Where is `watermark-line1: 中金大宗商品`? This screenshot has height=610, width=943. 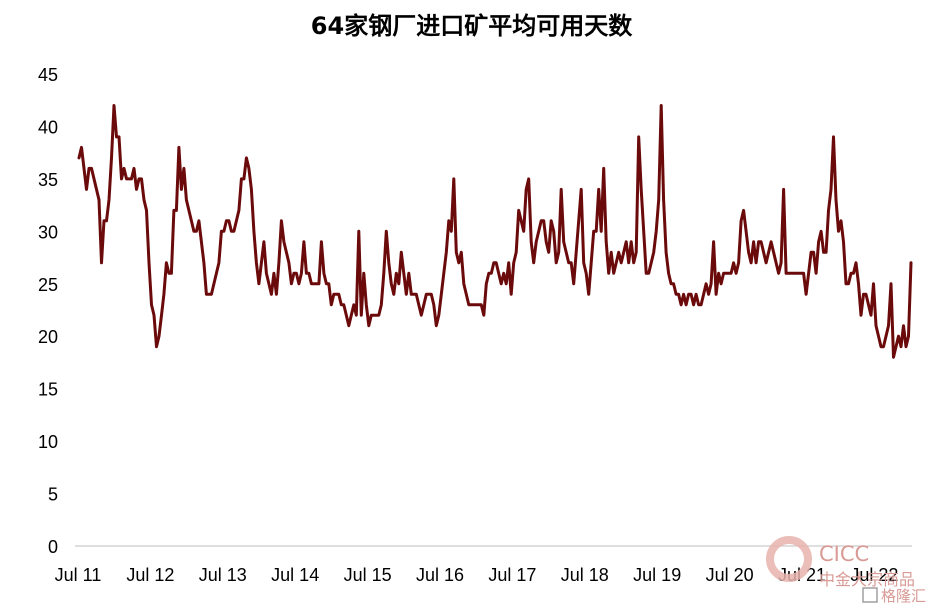
watermark-line1: 中金大宗商品 is located at coordinates (867, 579).